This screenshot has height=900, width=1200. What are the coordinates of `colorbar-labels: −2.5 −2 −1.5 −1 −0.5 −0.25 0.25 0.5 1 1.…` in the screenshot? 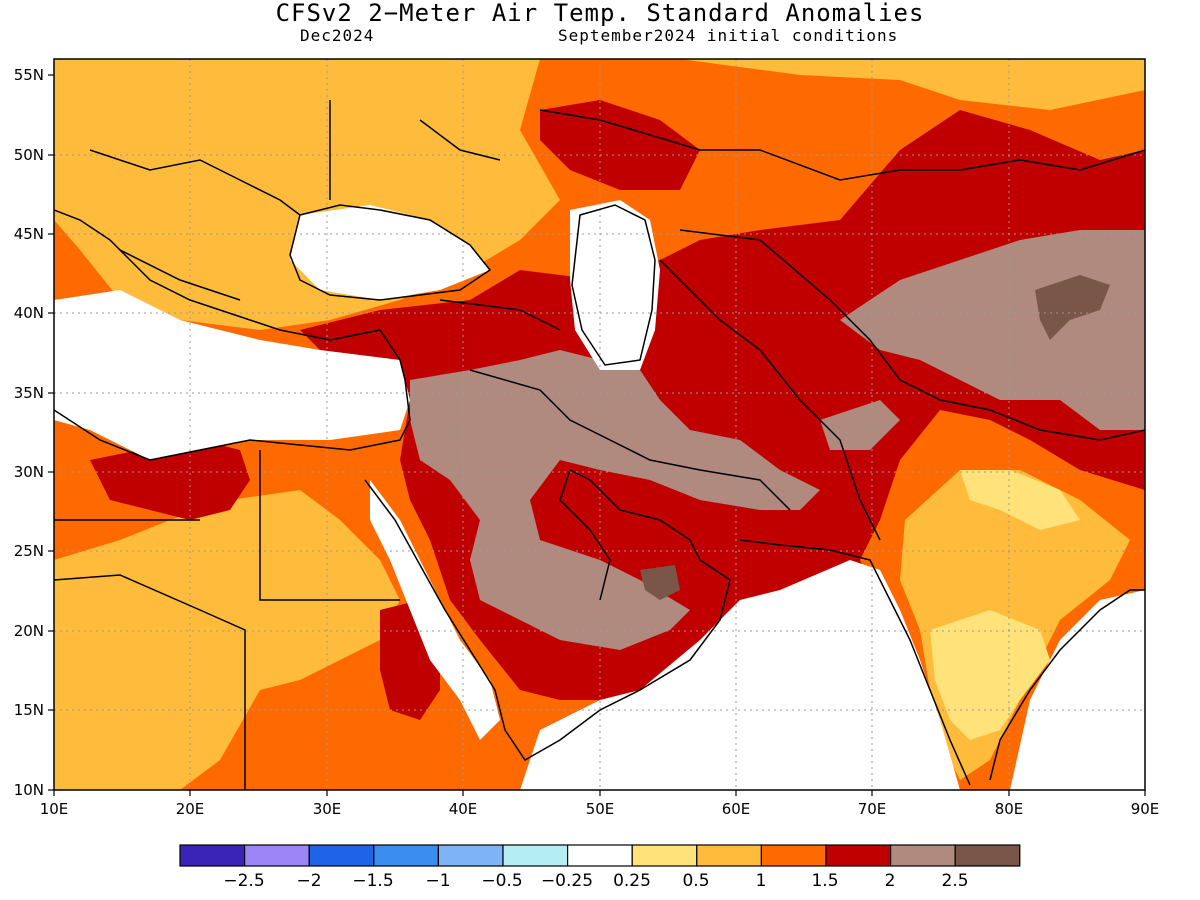 It's located at (595, 881).